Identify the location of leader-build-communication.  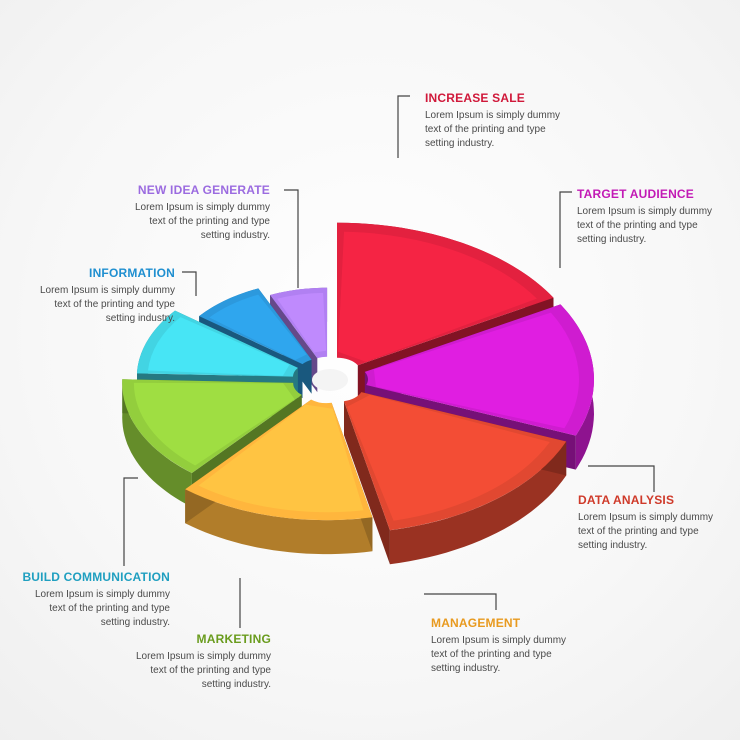
(130, 521).